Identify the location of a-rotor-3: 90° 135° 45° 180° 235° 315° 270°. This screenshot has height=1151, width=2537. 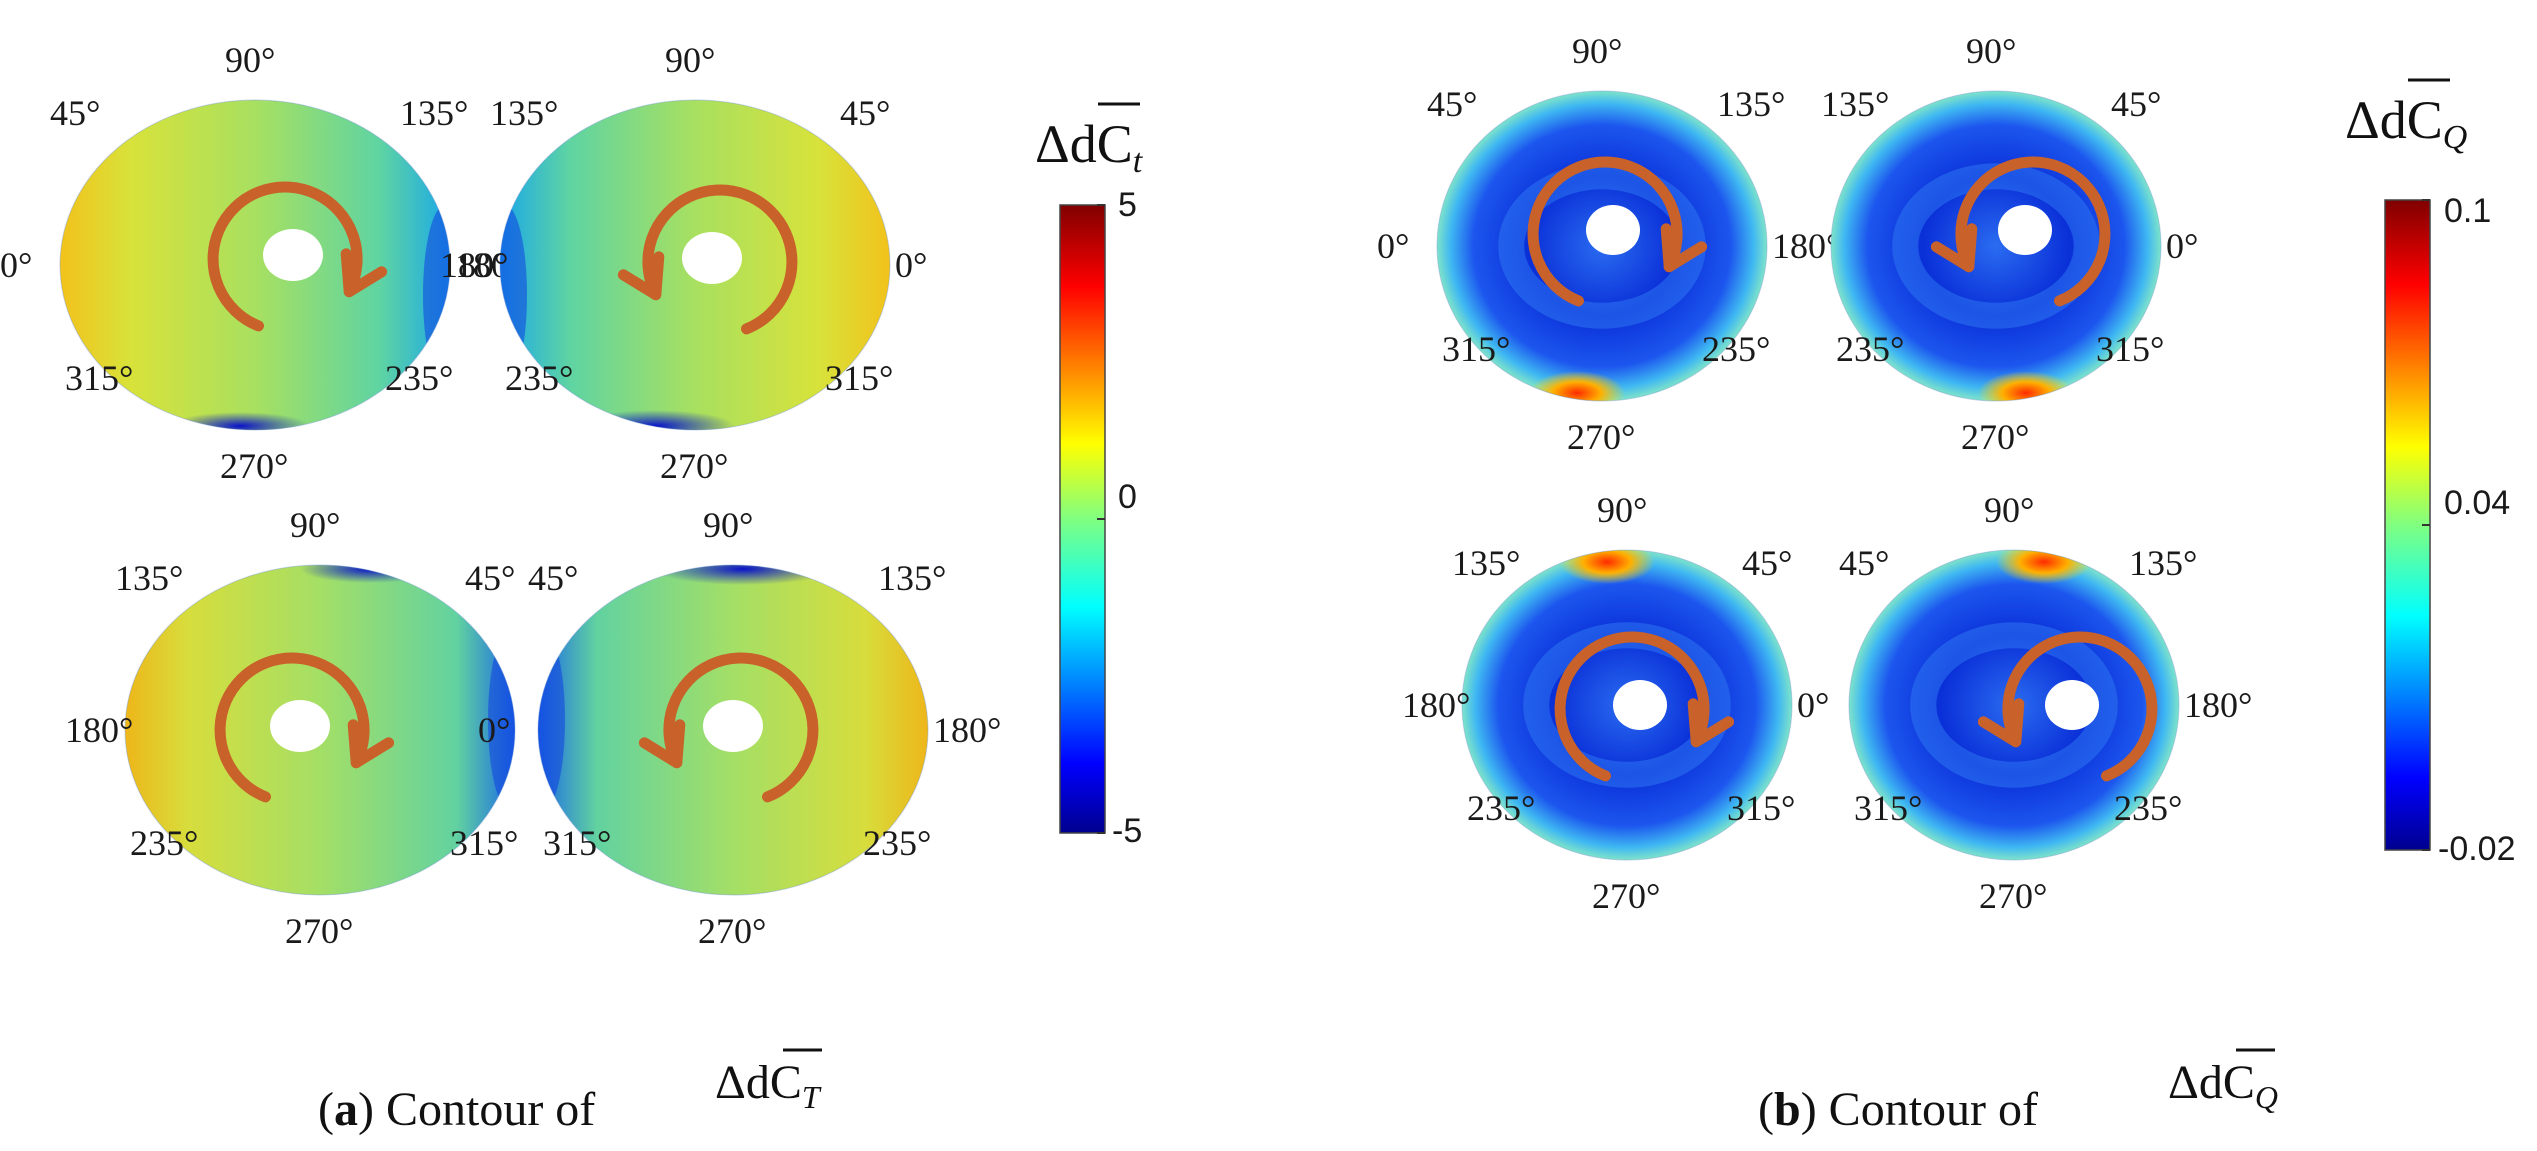
(291, 728).